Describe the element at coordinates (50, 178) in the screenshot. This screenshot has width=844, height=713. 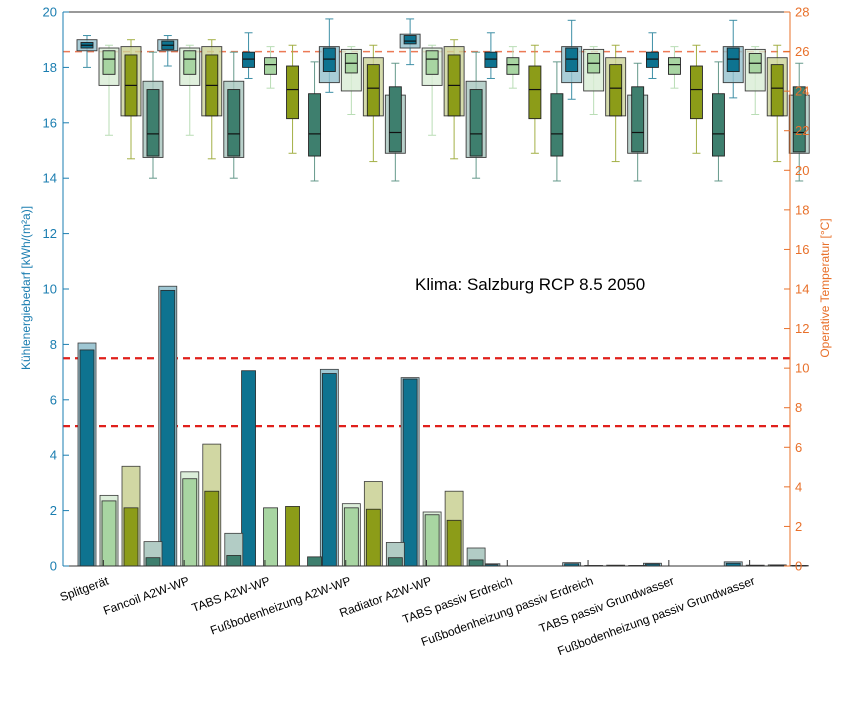
I see `y-tick-label-left: 14` at that location.